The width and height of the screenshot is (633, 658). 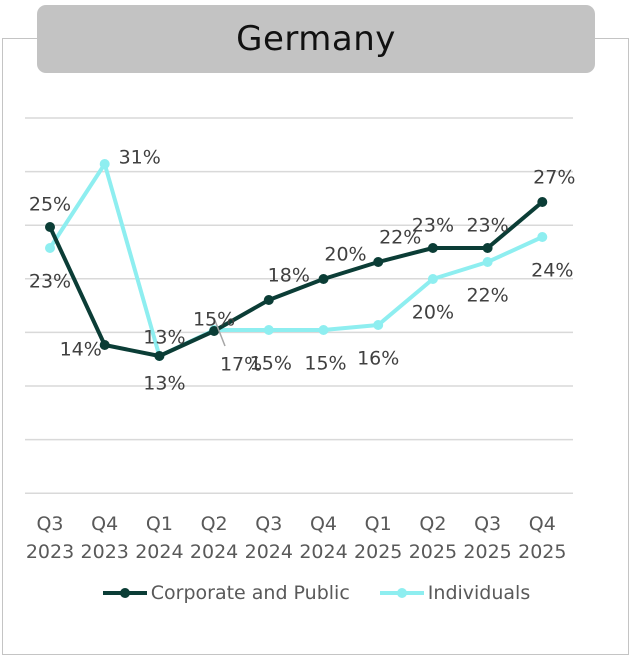 I want to click on legend-label-individuals: Individuals, so click(x=479, y=593).